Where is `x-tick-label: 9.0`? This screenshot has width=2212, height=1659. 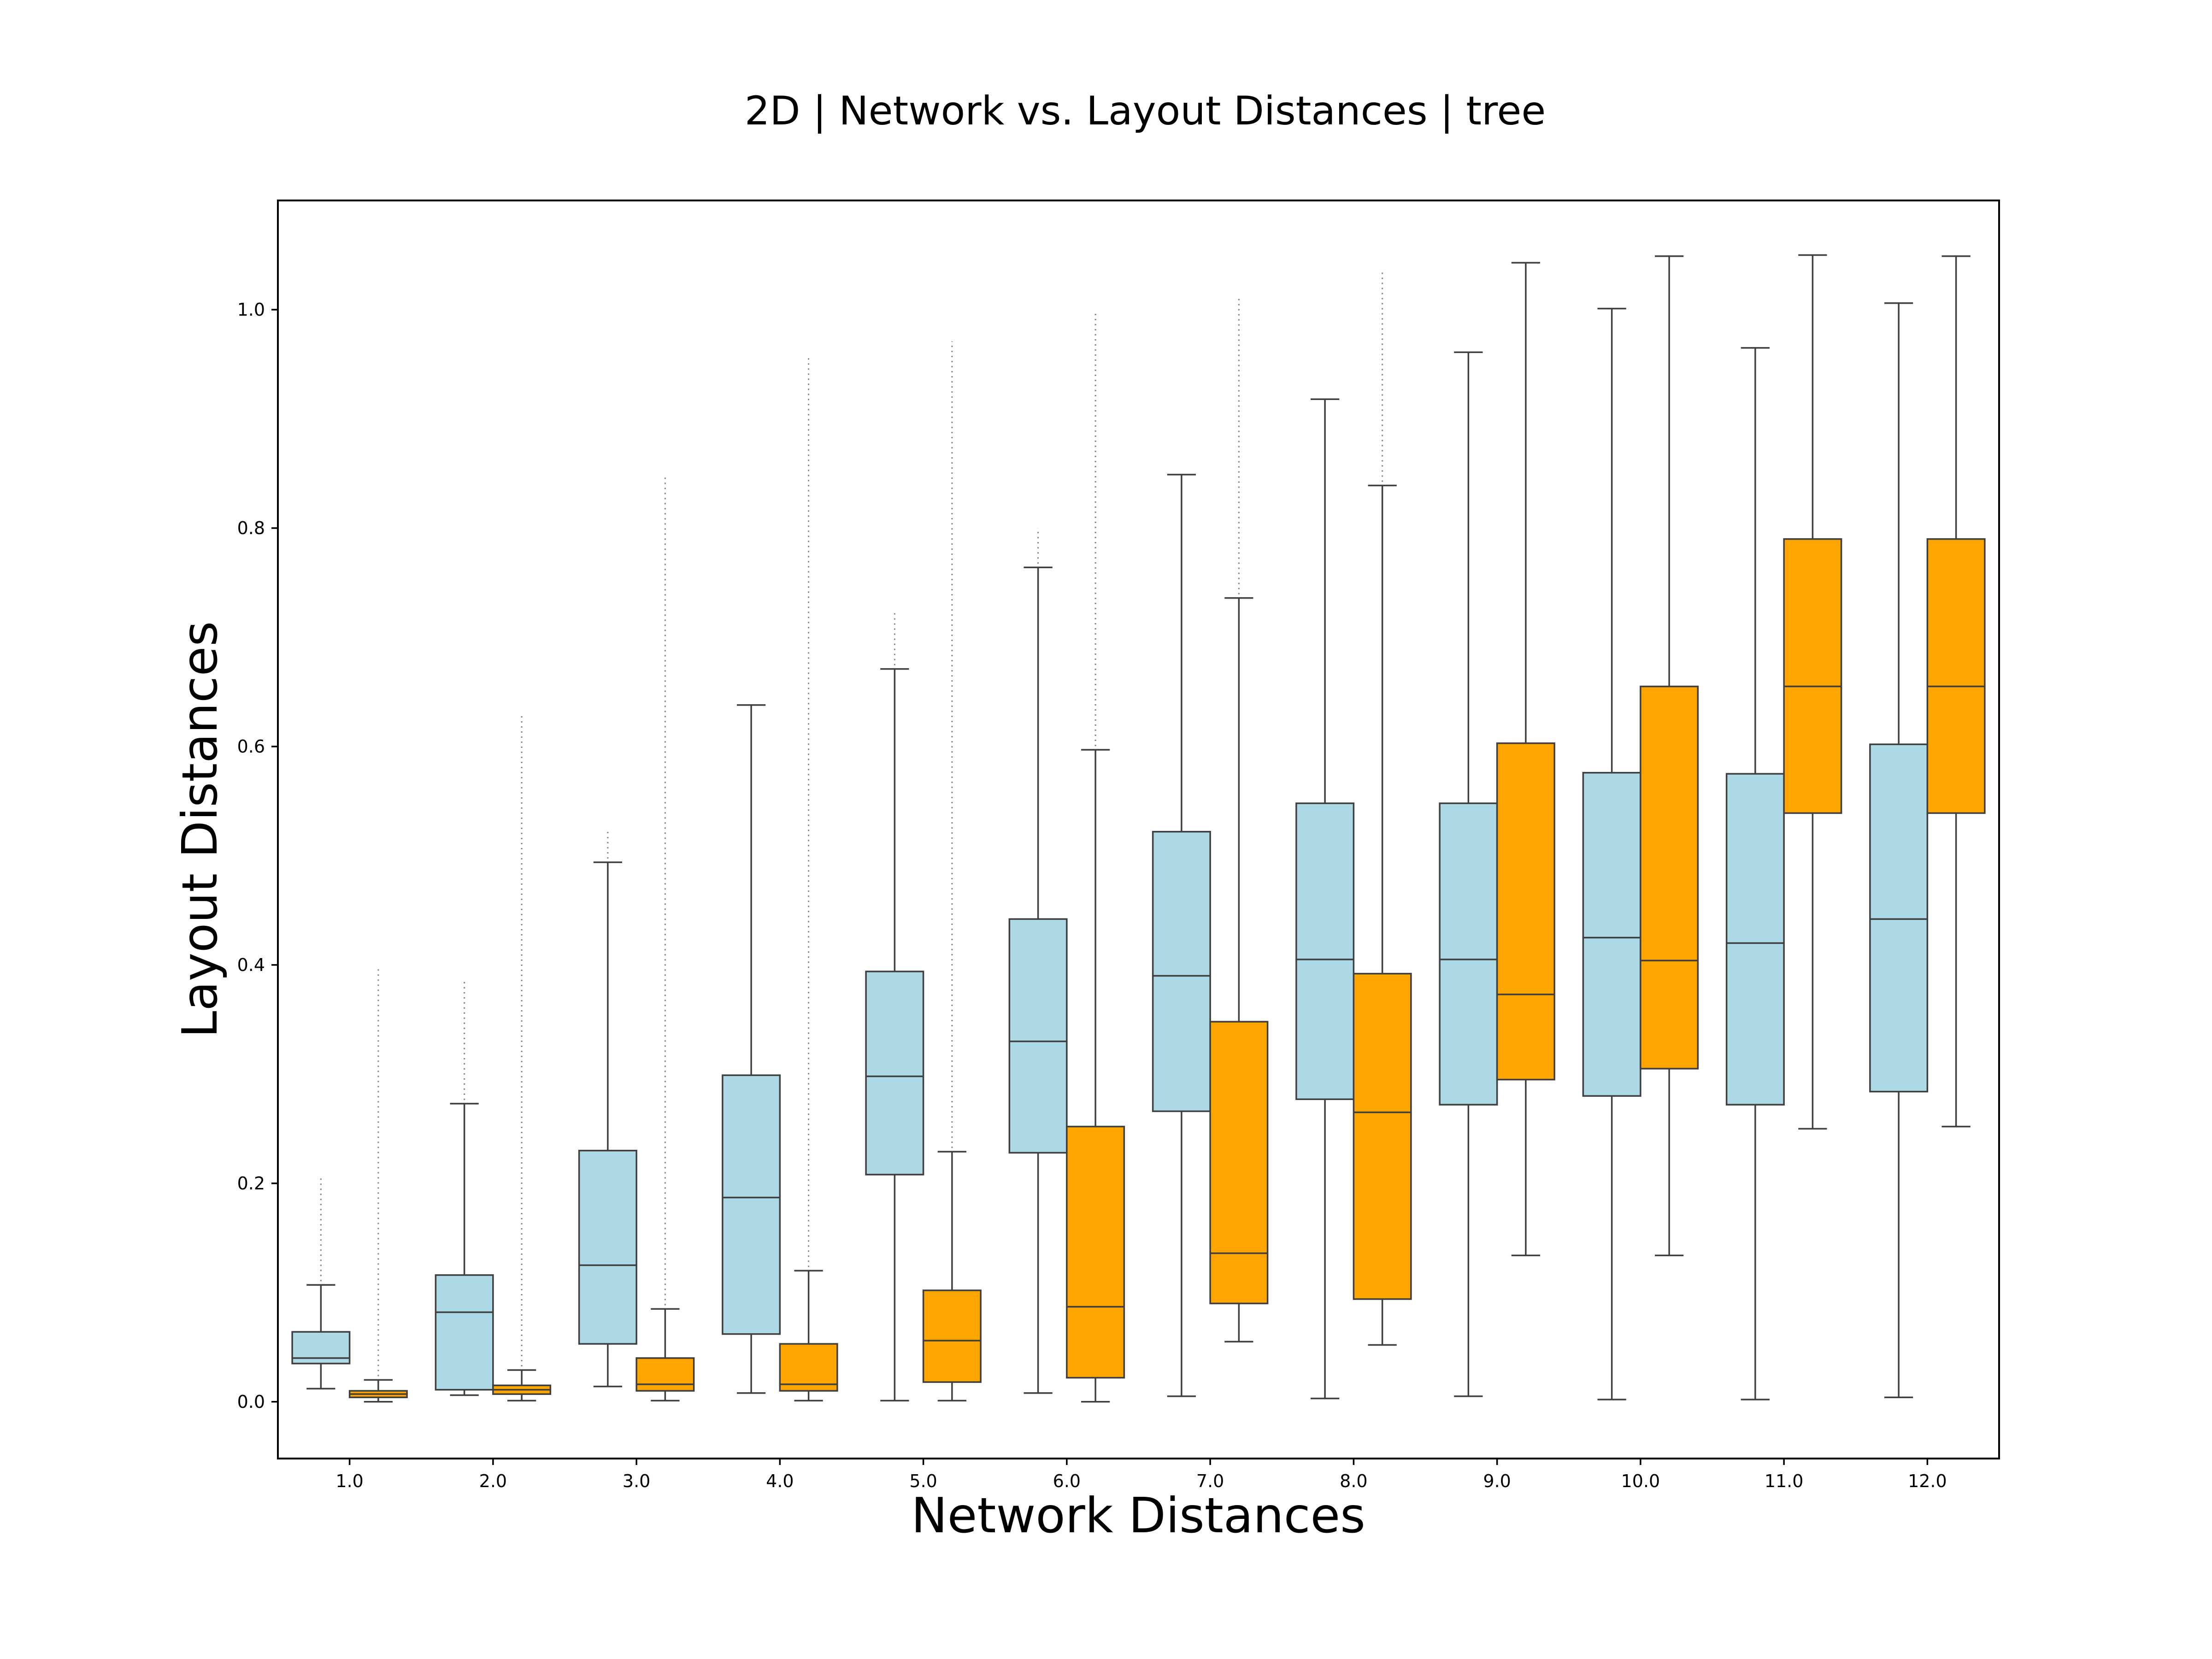 x-tick-label: 9.0 is located at coordinates (1497, 1481).